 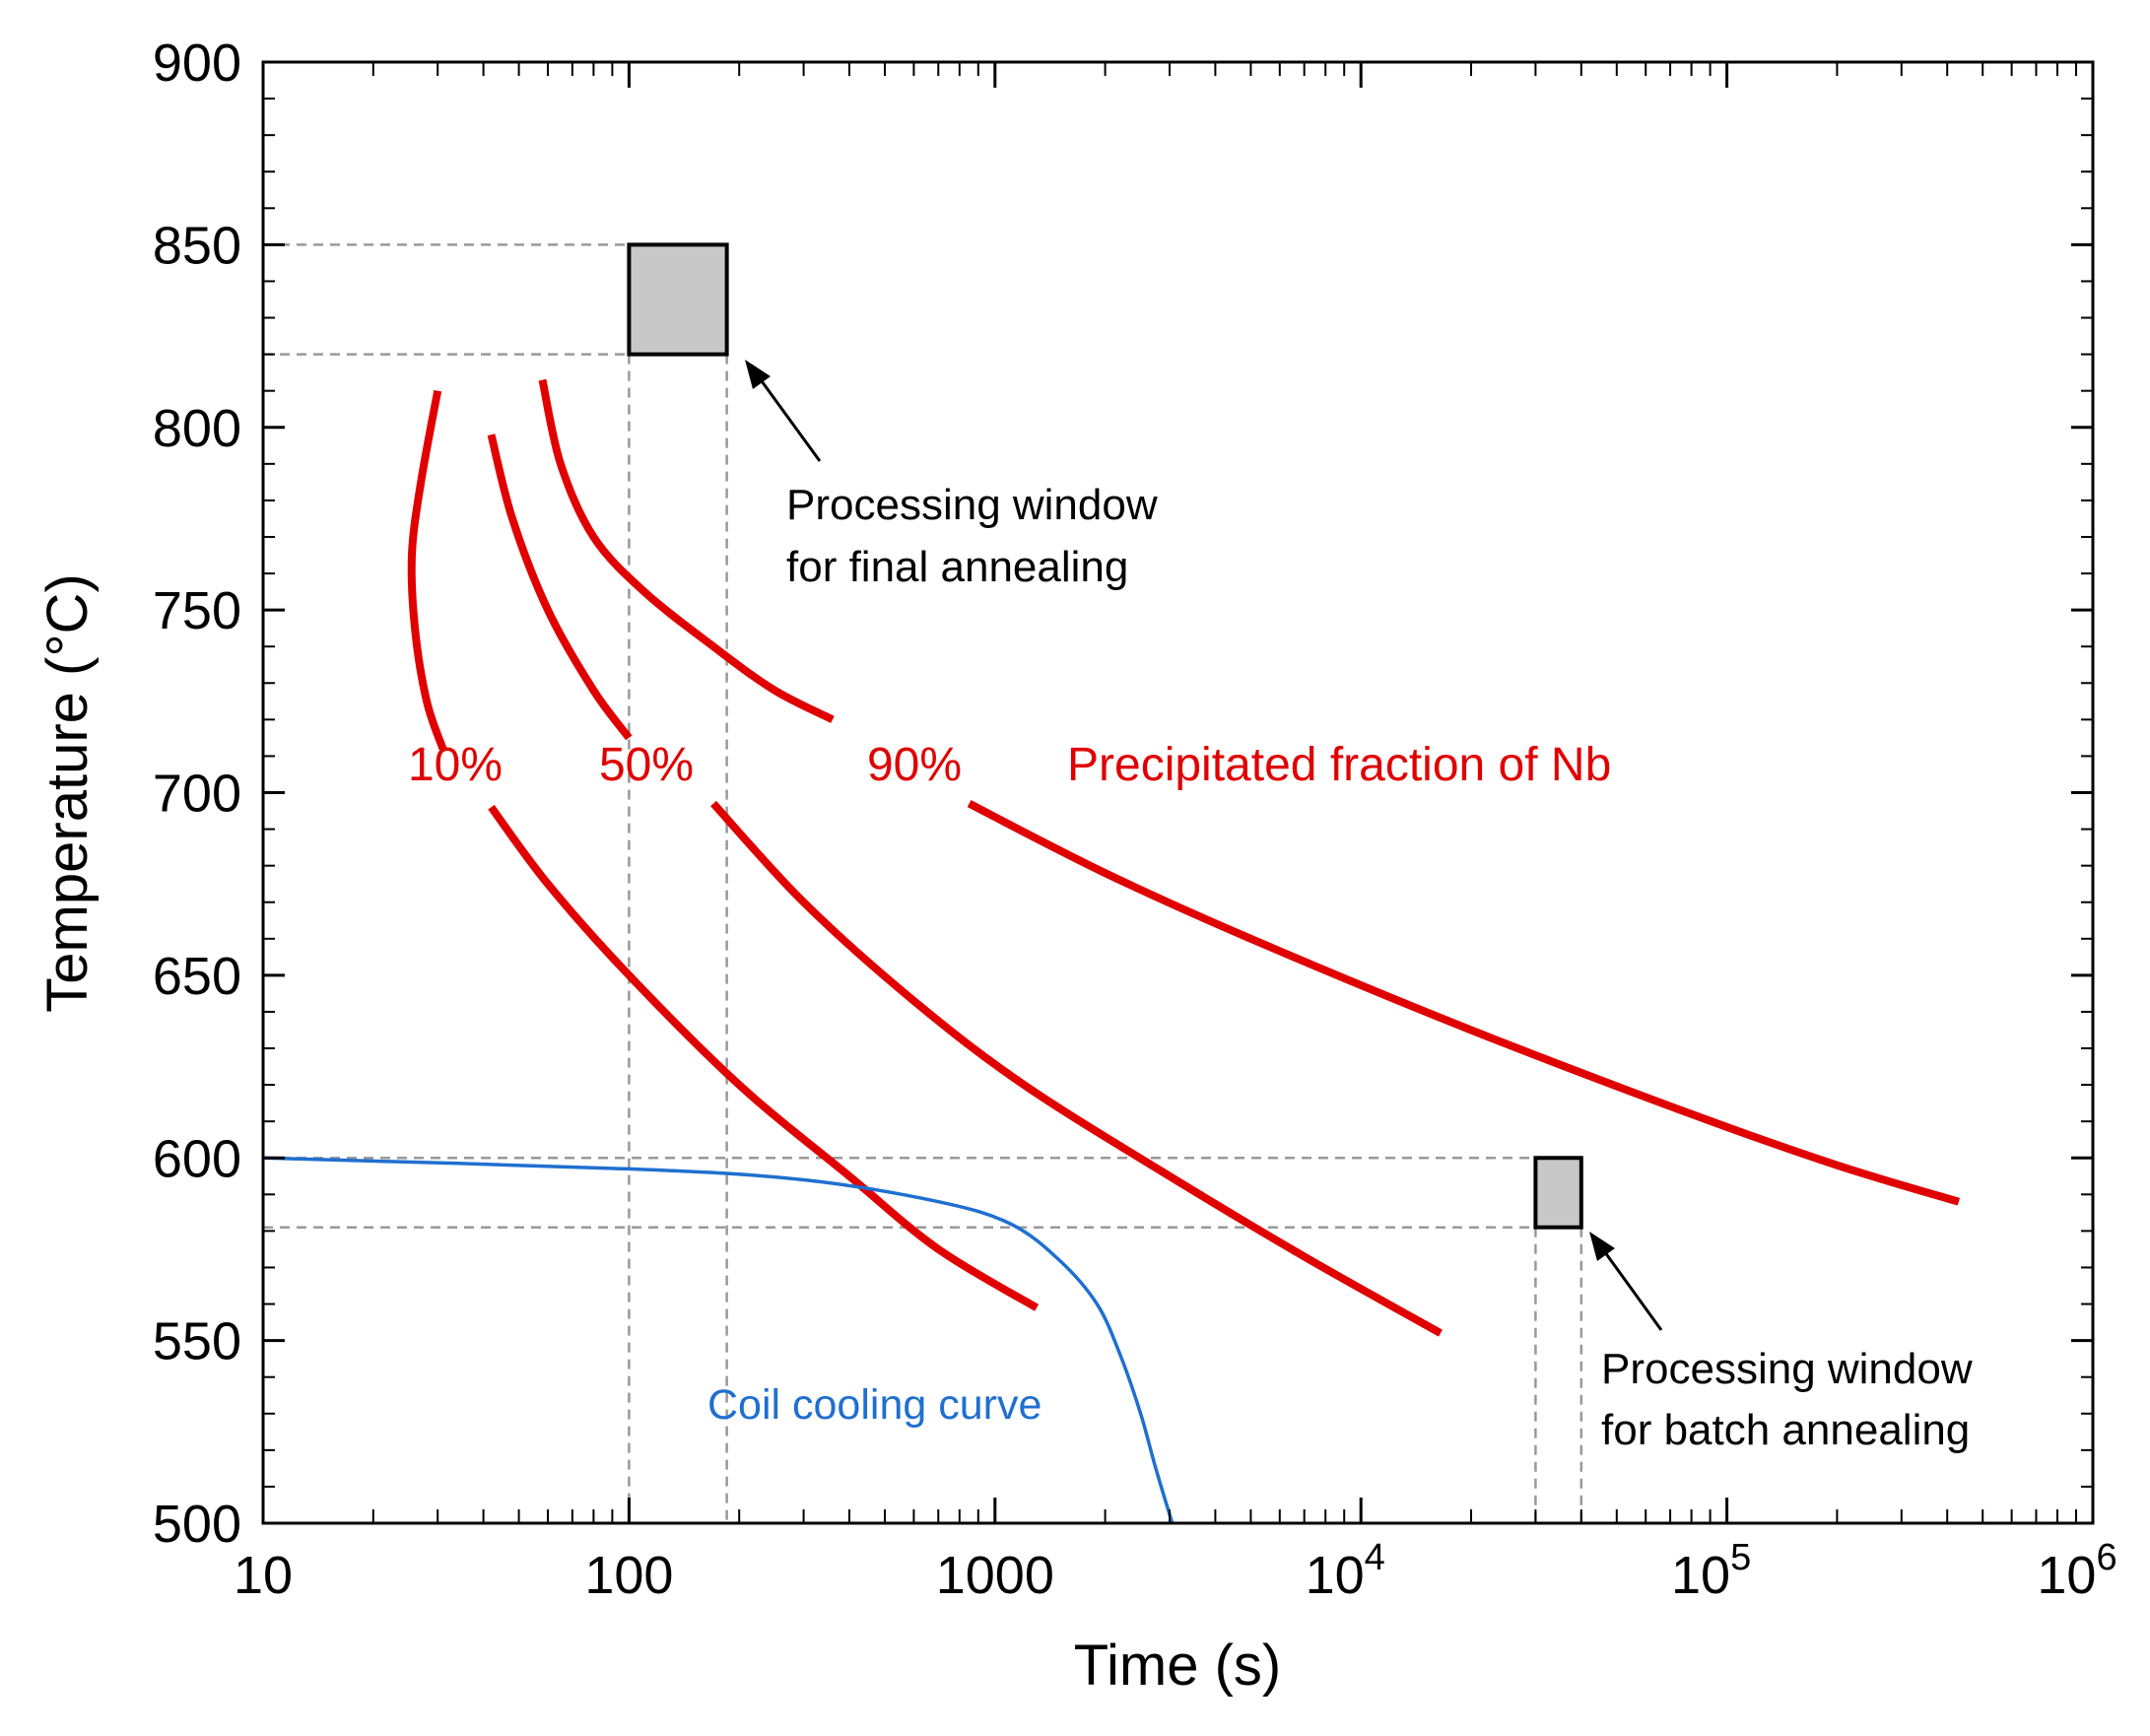 I want to click on x-axis-title: Time (s), so click(x=1177, y=1666).